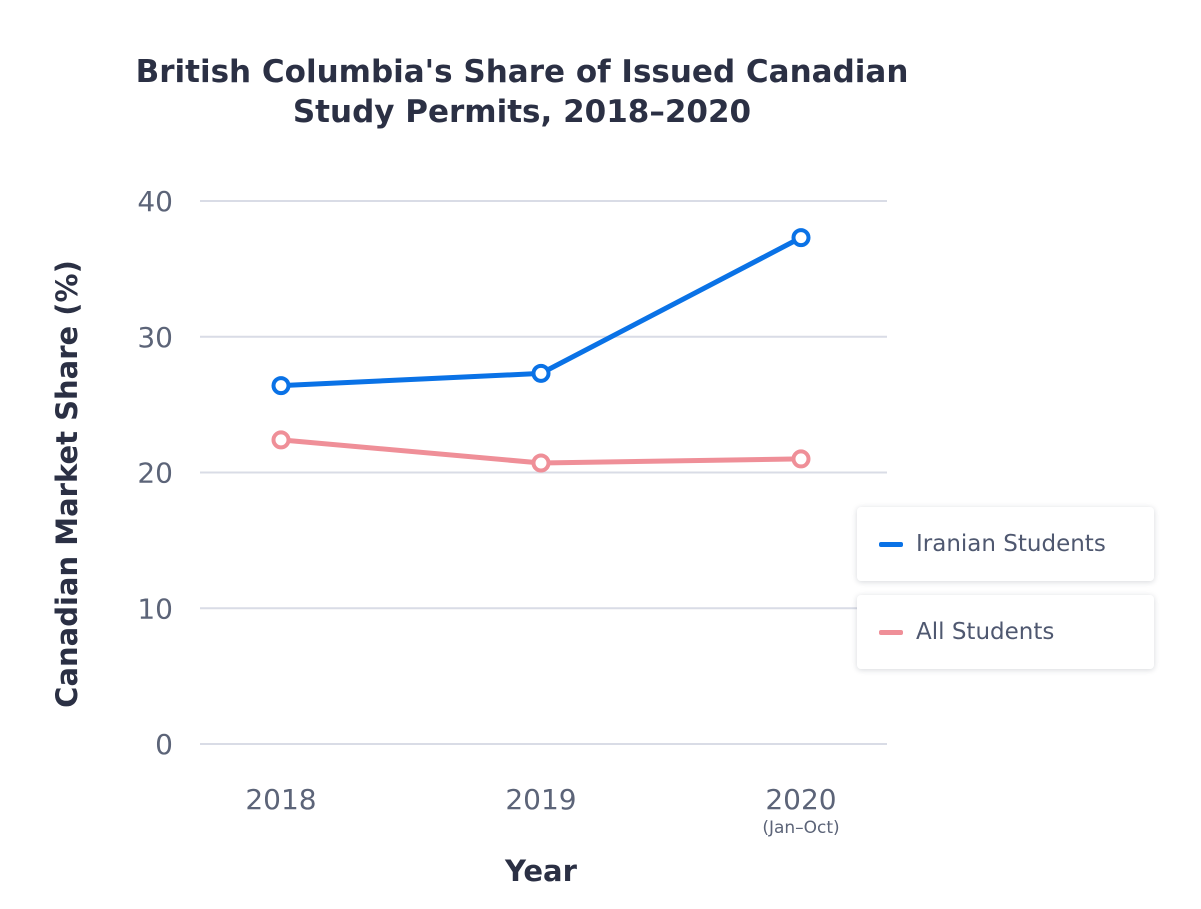  What do you see at coordinates (541, 312) in the screenshot?
I see `series-line-iranian-students` at bounding box center [541, 312].